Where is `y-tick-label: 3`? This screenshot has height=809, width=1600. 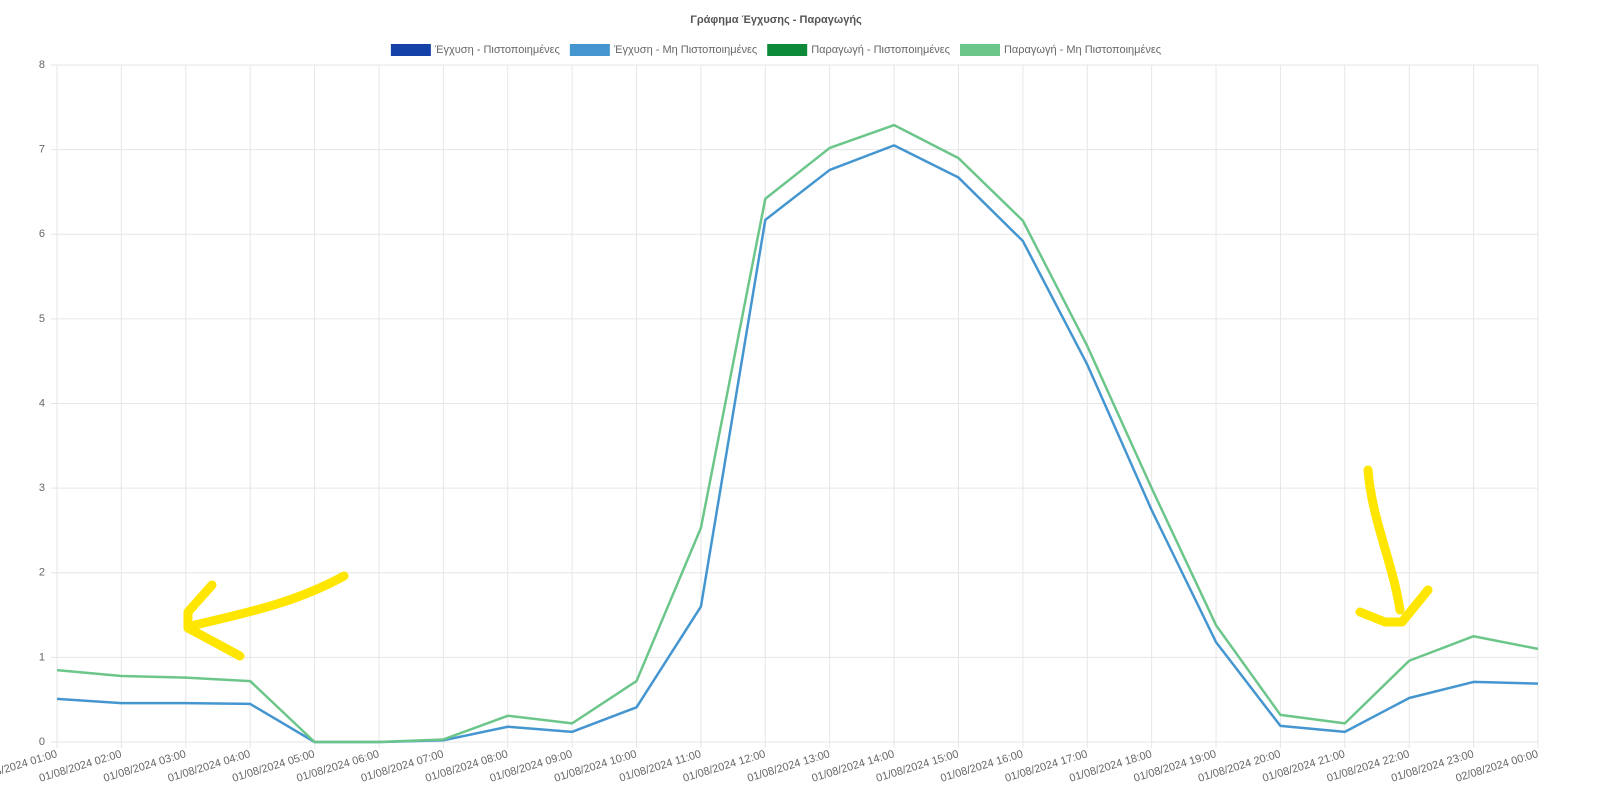
y-tick-label: 3 is located at coordinates (42, 488).